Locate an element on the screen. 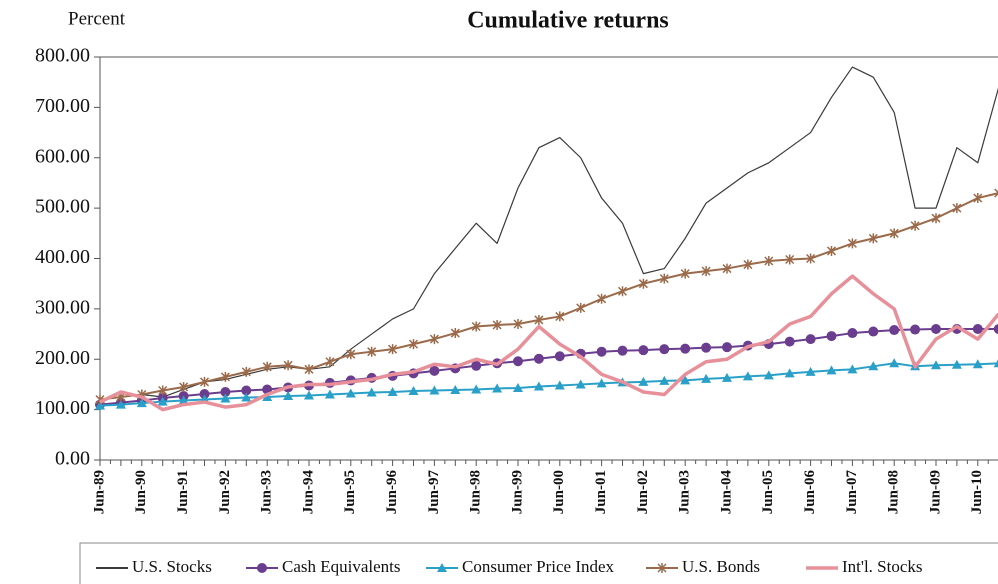 Image resolution: width=998 pixels, height=584 pixels. x-tick-label: Jun-01 is located at coordinates (601, 492).